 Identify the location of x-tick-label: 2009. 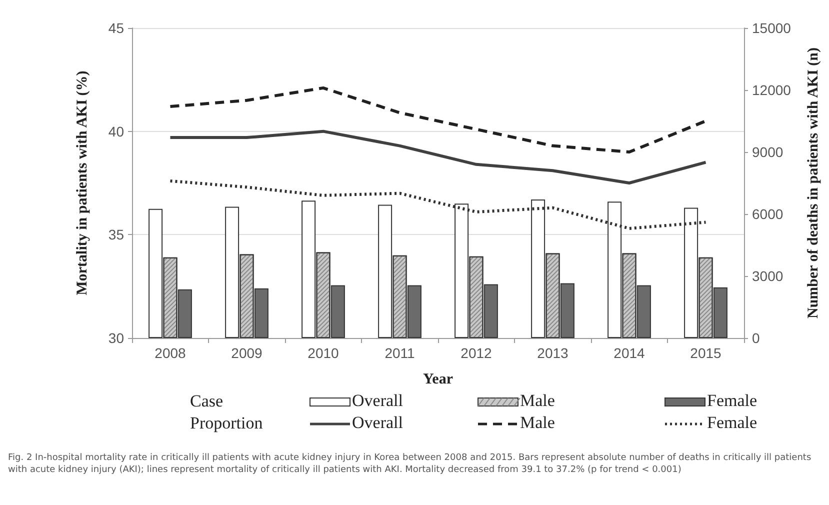
(247, 353).